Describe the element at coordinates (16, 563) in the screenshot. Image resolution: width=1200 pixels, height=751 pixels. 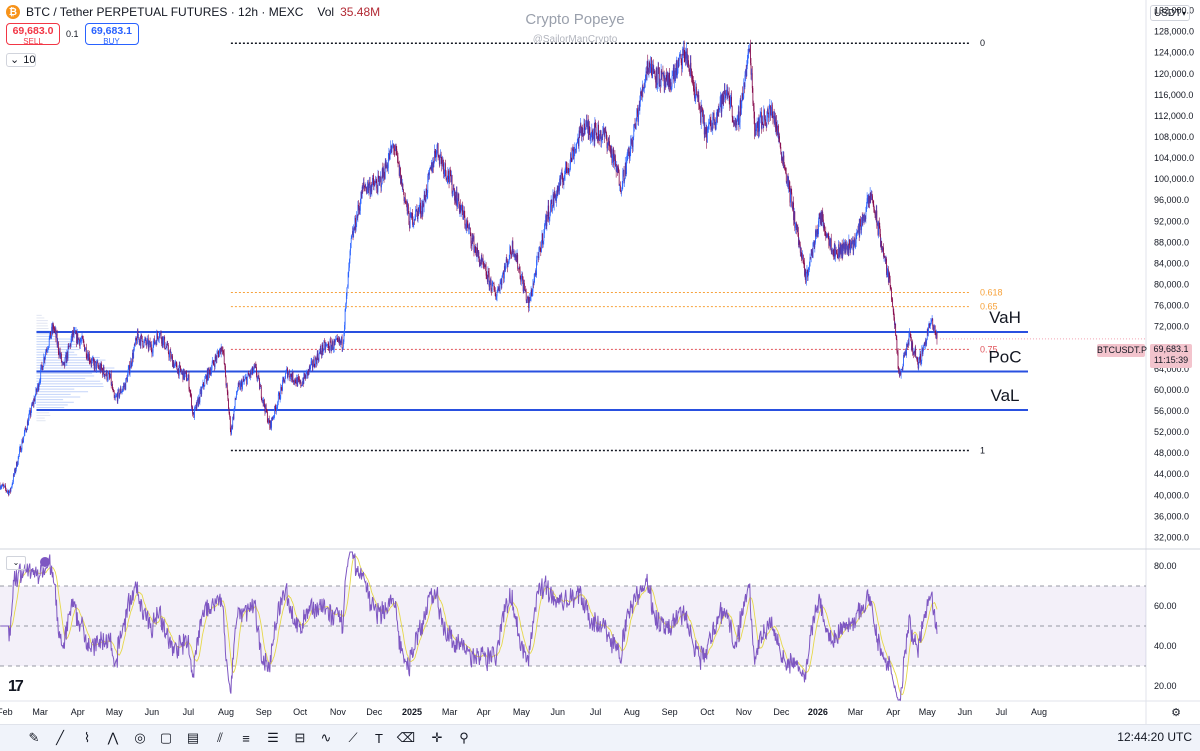
I see `chevron-down-icon: ⌄` at that location.